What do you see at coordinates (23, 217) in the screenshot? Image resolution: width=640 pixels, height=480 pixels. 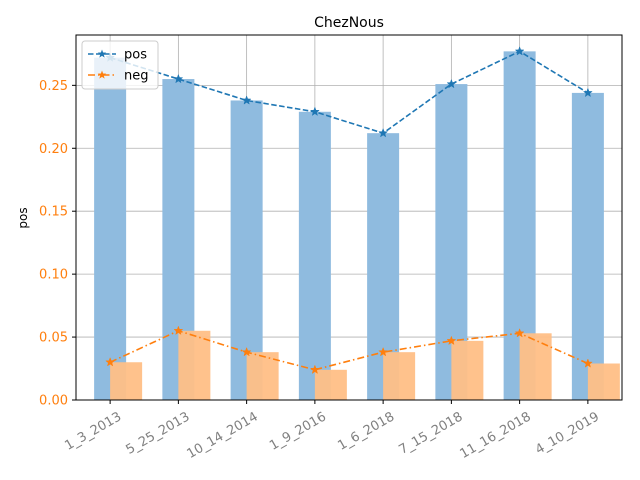 I see `y-axis-label: pos` at bounding box center [23, 217].